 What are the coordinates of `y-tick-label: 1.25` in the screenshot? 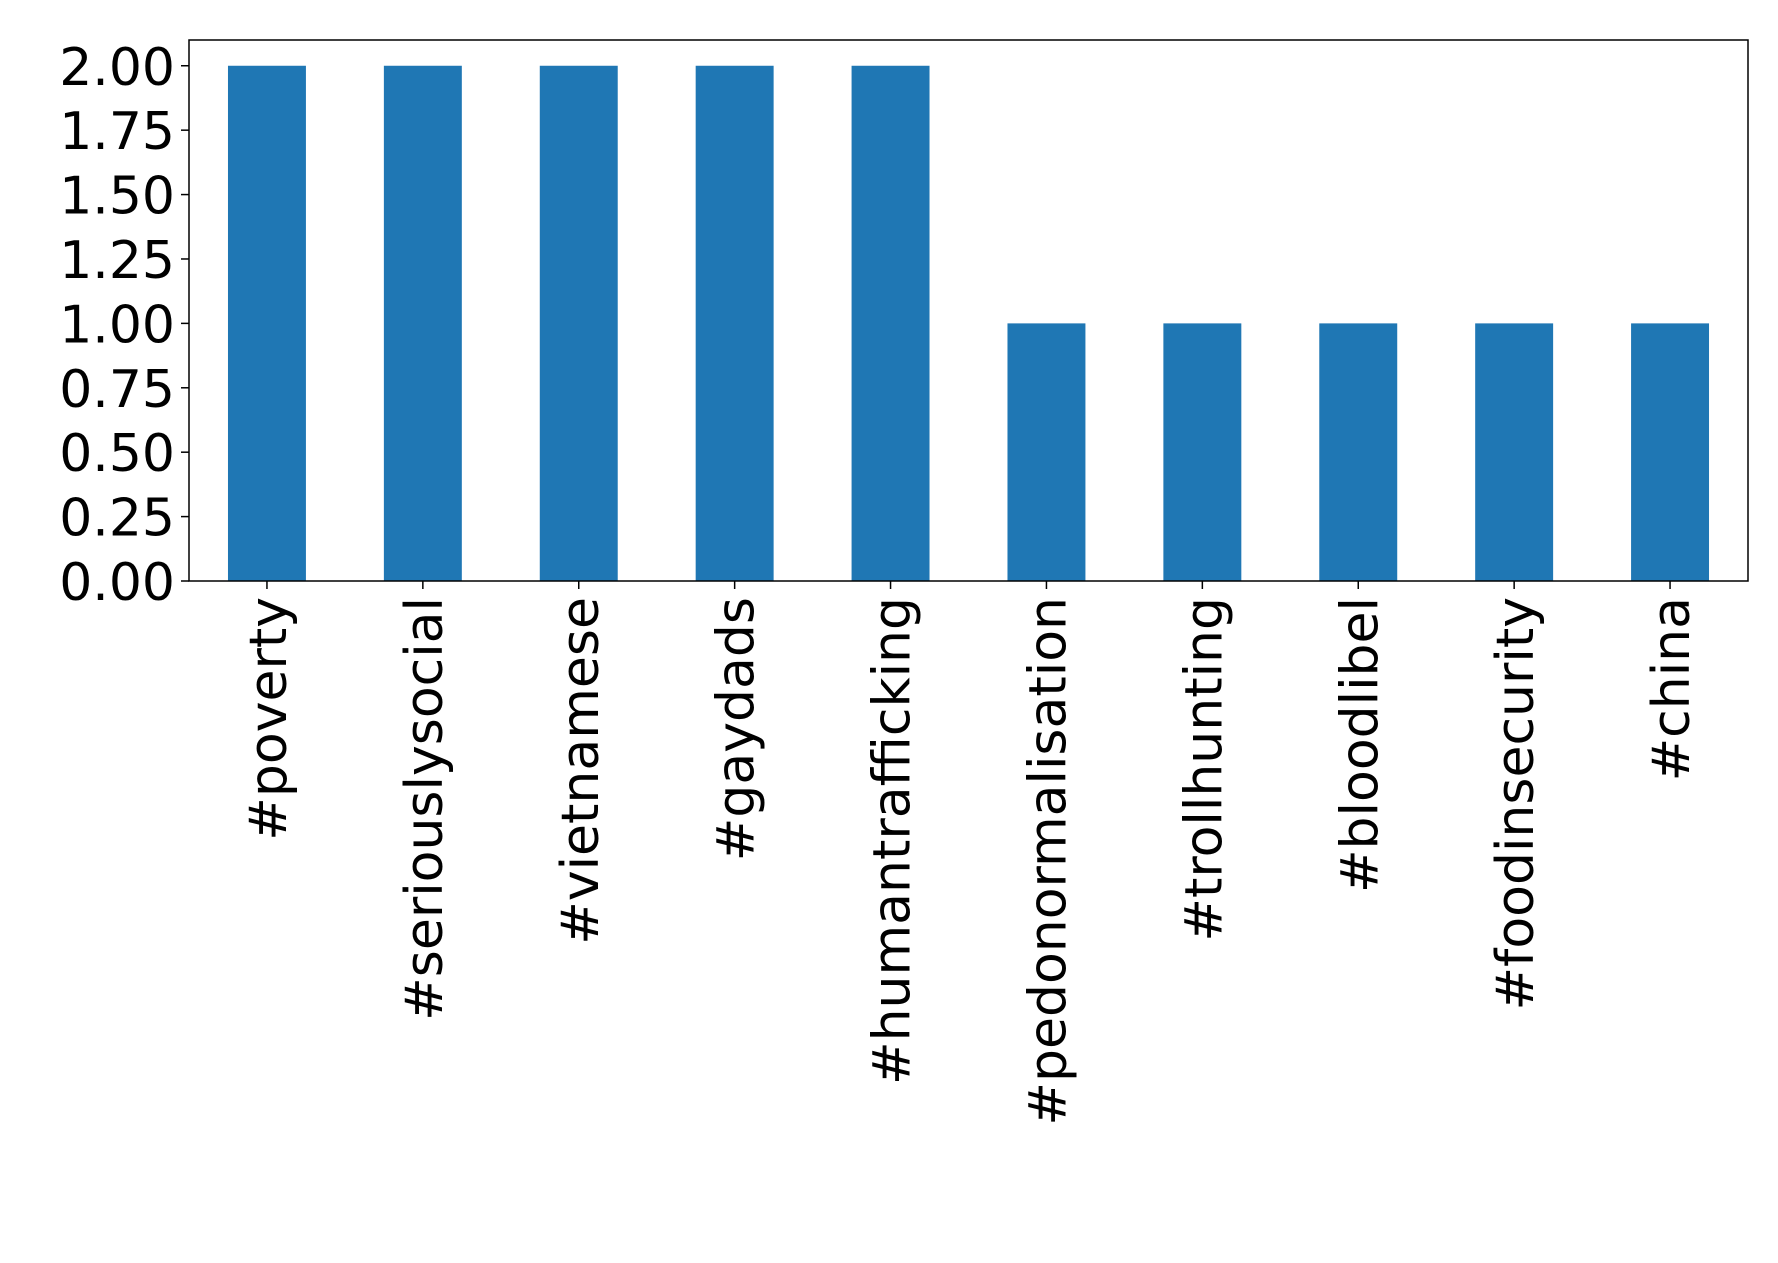 It's located at (117, 261).